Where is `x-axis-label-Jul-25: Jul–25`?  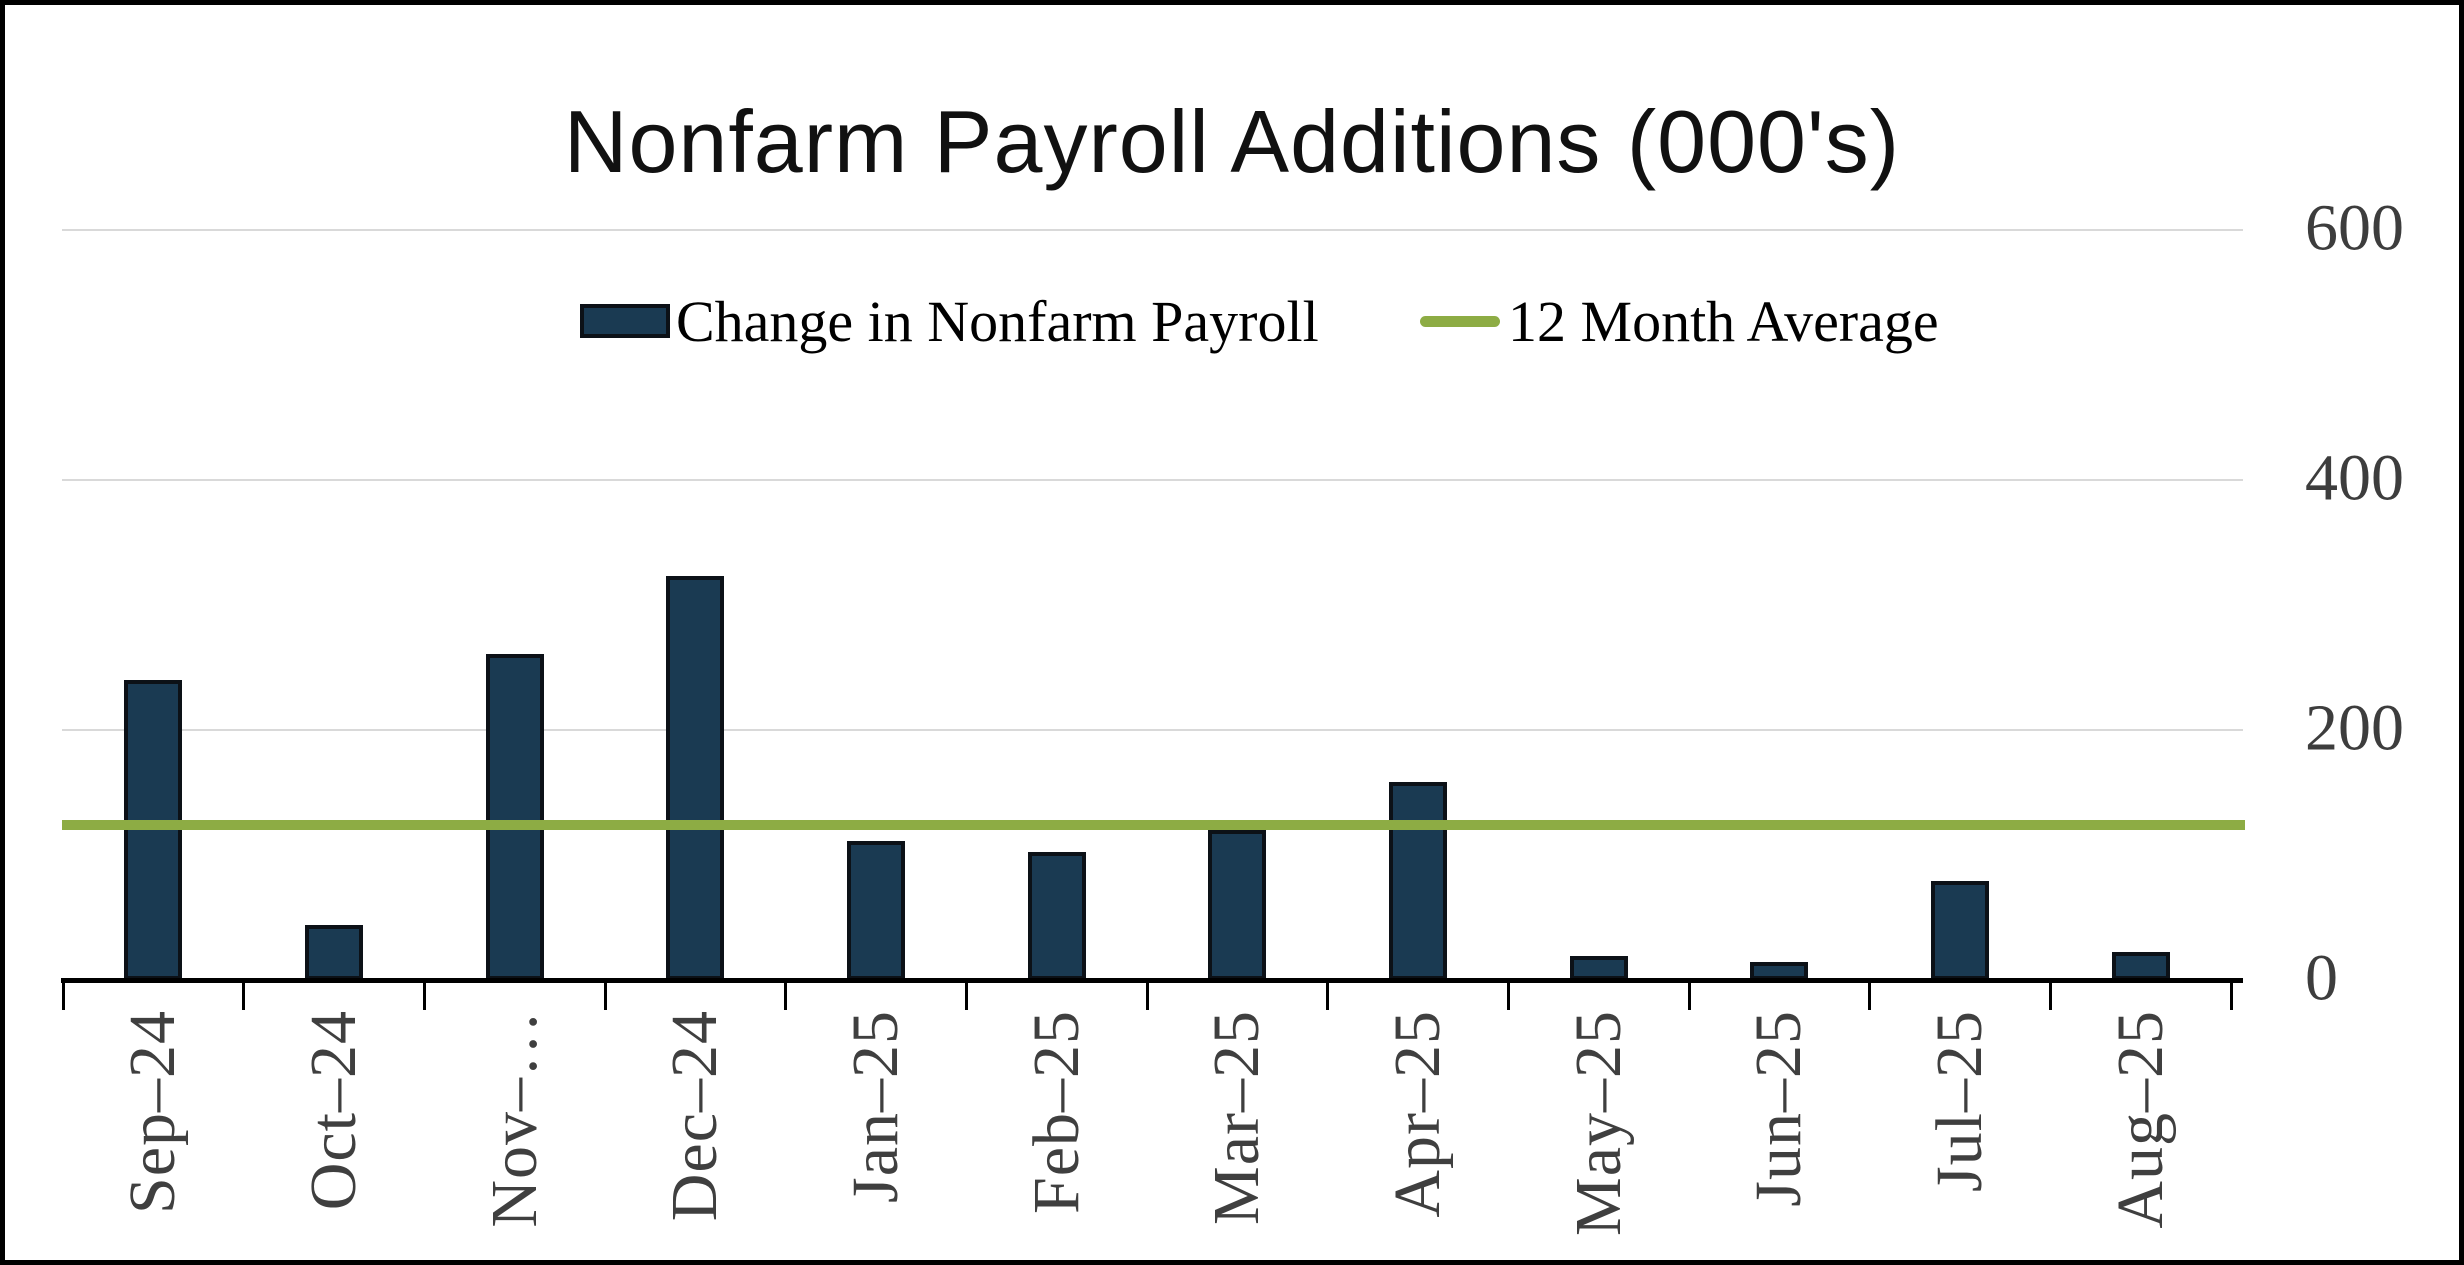
x-axis-label-Jul-25: Jul–25 is located at coordinates (1960, 1103).